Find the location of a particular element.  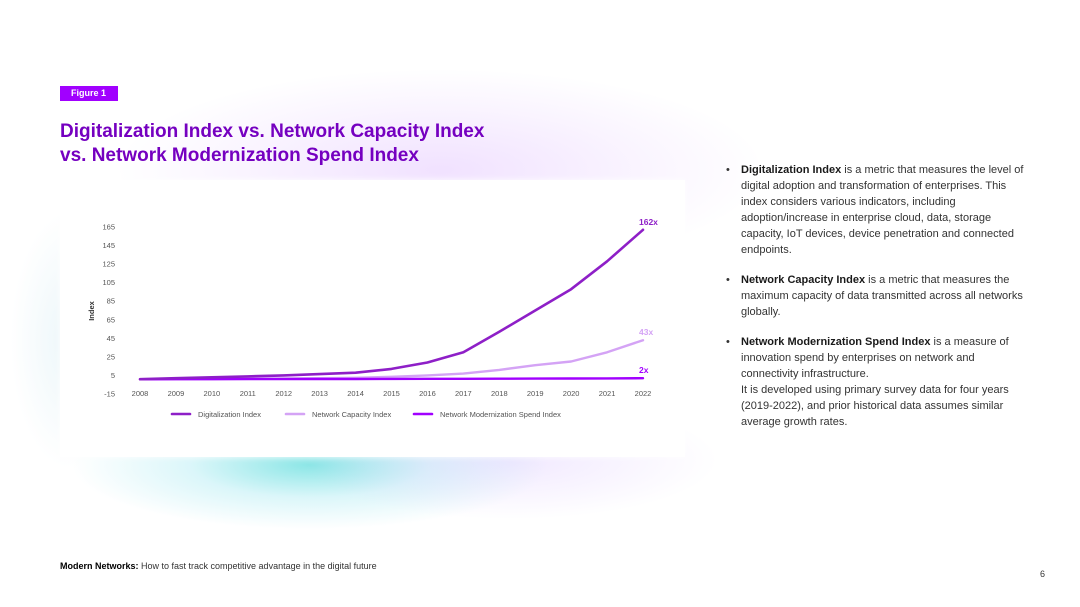

x-tick-label: 2015 is located at coordinates (391, 393).